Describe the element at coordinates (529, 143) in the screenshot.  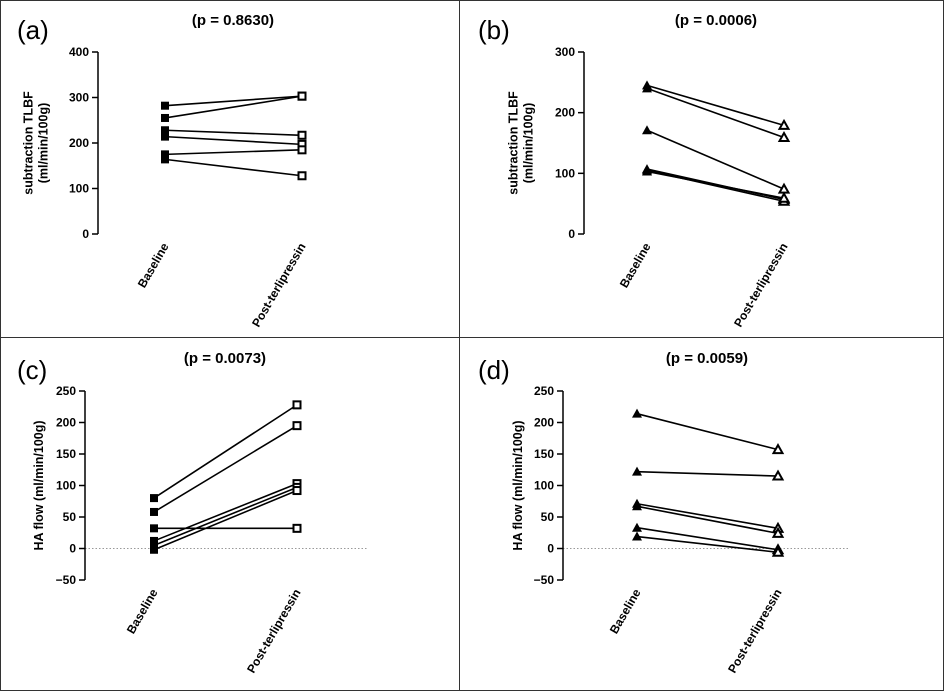
I see `y-axis-title: (ml/min/100g)` at that location.